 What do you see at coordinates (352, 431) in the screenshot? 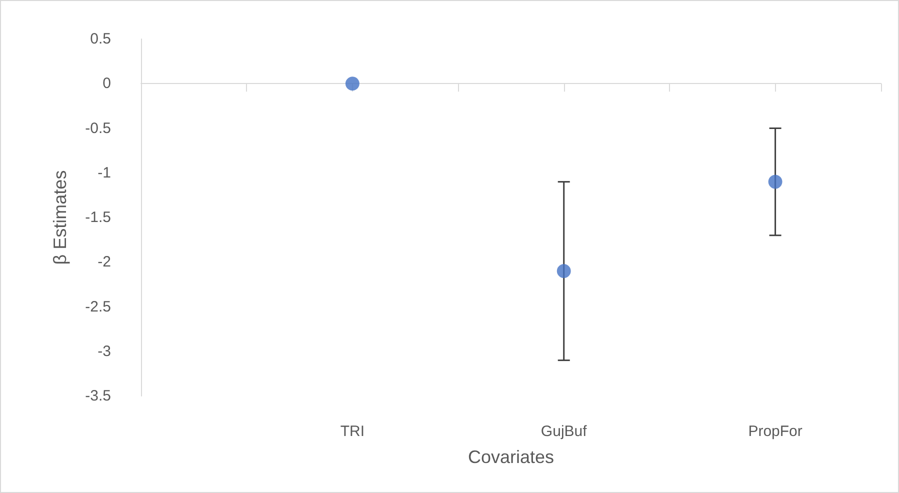
I see `x-tick-label: TRI` at bounding box center [352, 431].